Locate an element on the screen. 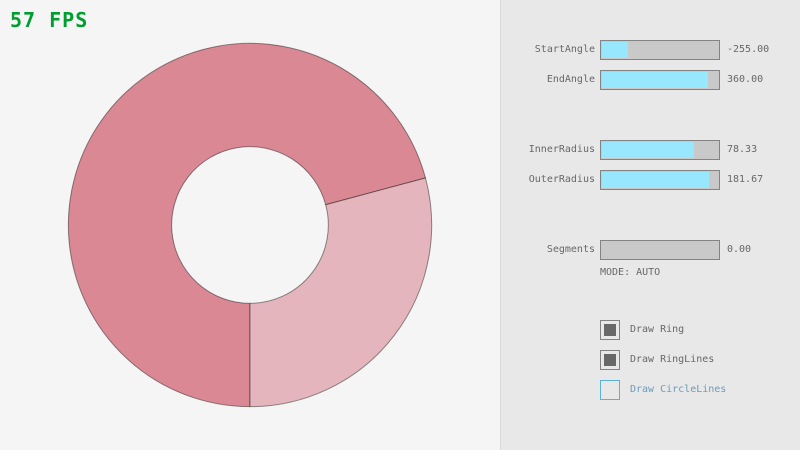 The height and width of the screenshot is (450, 800). draw-circlelines-label: Draw CircleLines is located at coordinates (678, 389).